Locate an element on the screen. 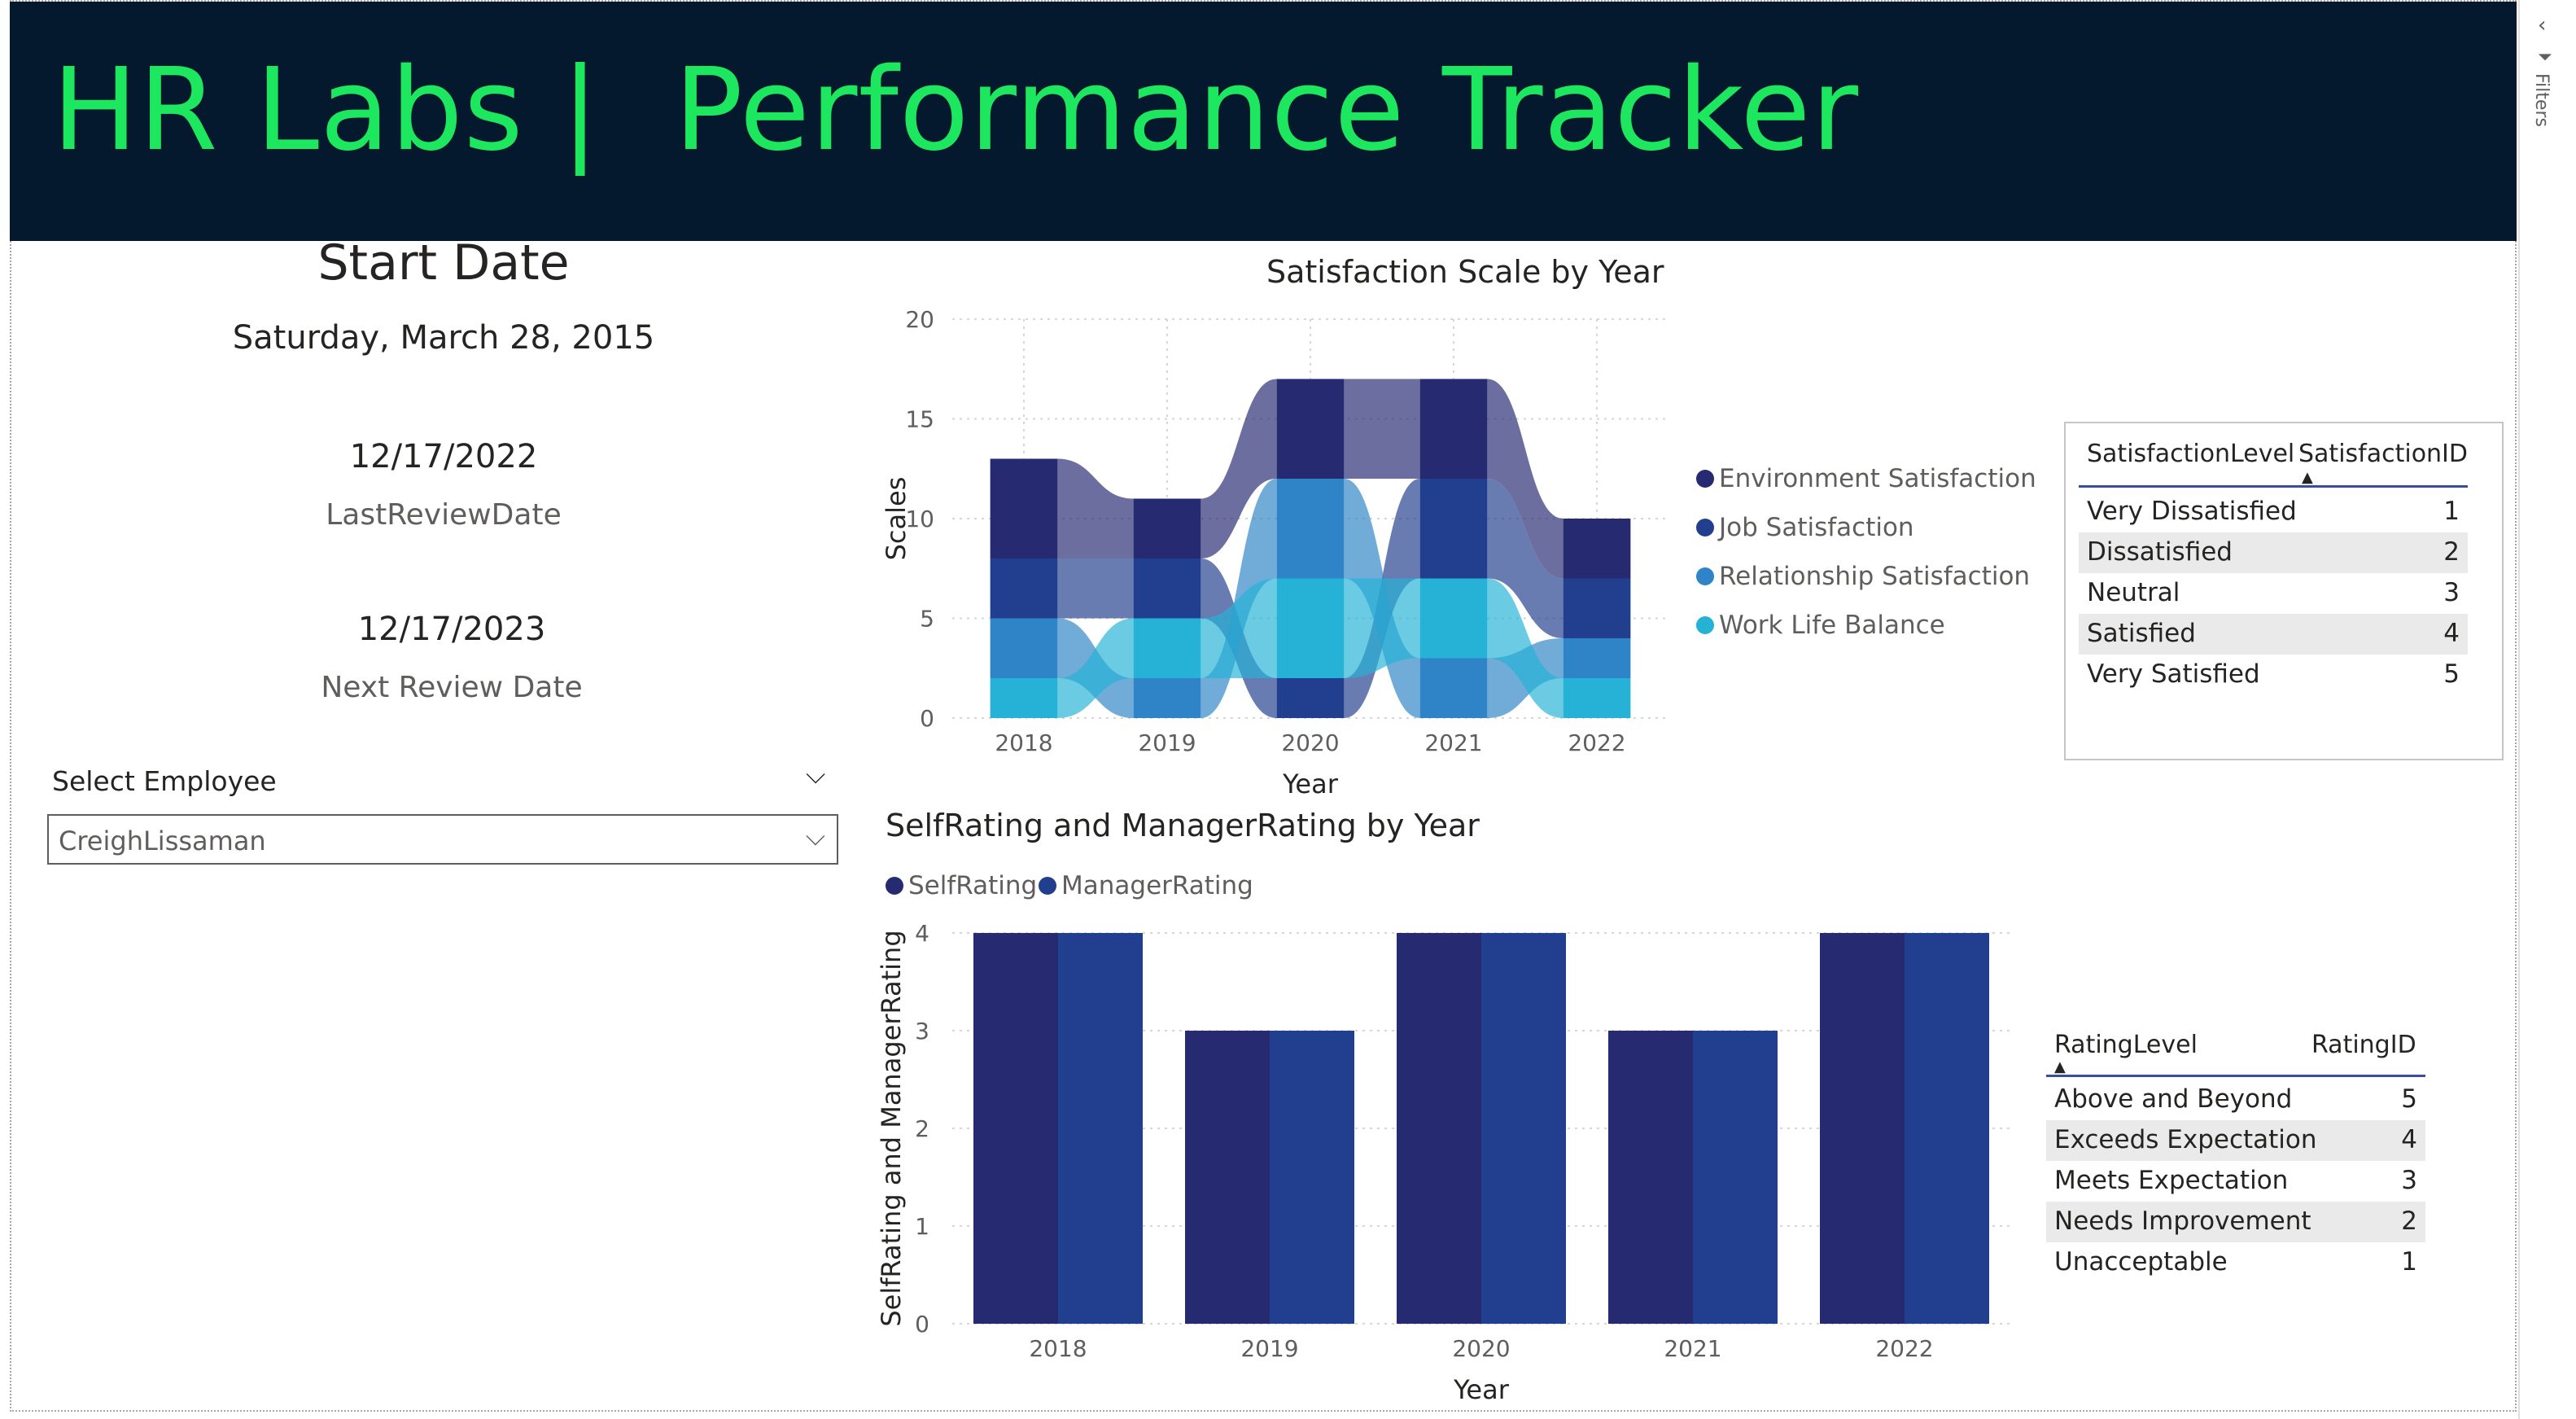 The width and height of the screenshot is (2576, 1419). table-row: Exceeds Expectation 4 is located at coordinates (2235, 1140).